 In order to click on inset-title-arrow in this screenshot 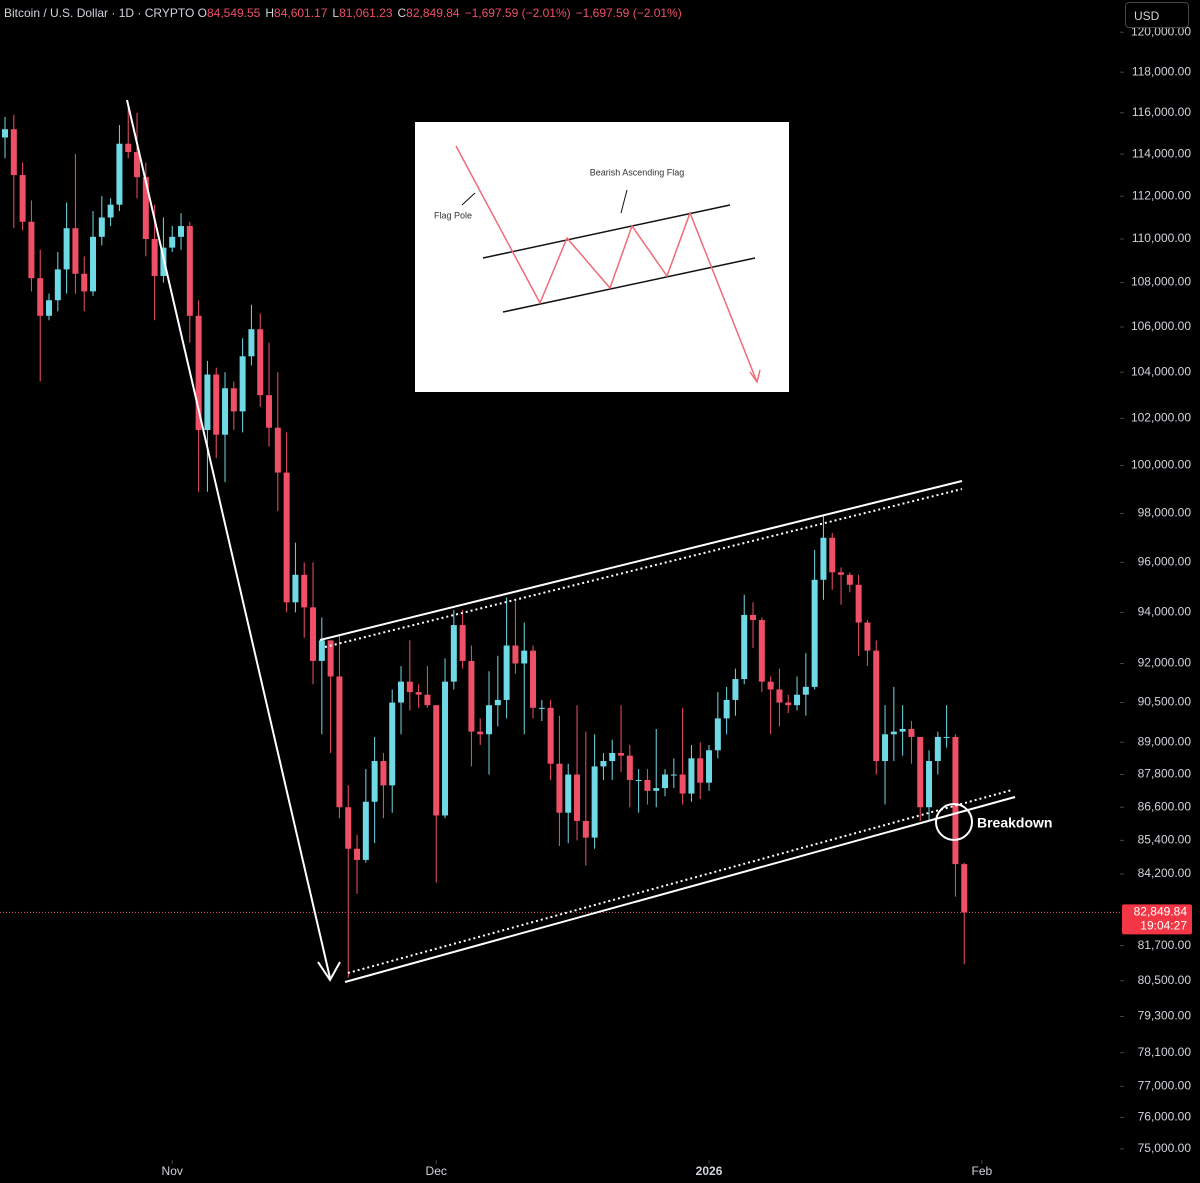, I will do `click(624, 201)`.